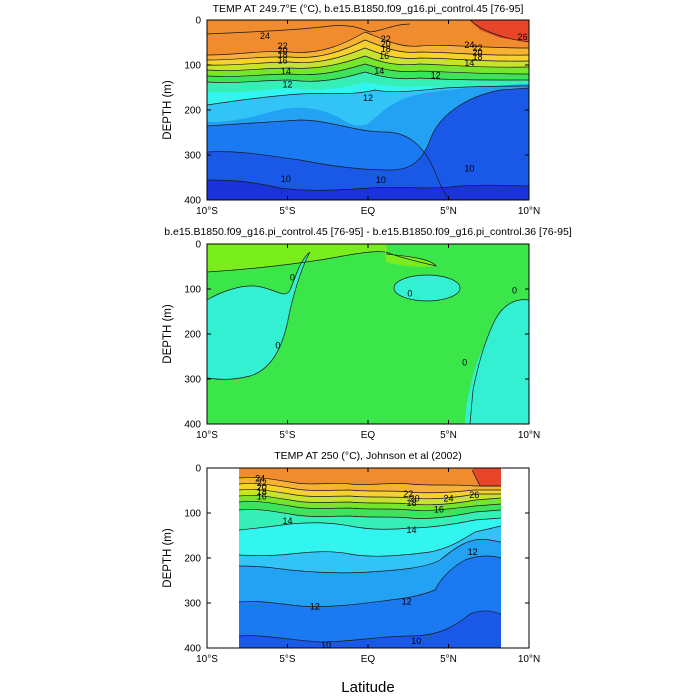  I want to click on diff-band-positive, so click(368, 258).